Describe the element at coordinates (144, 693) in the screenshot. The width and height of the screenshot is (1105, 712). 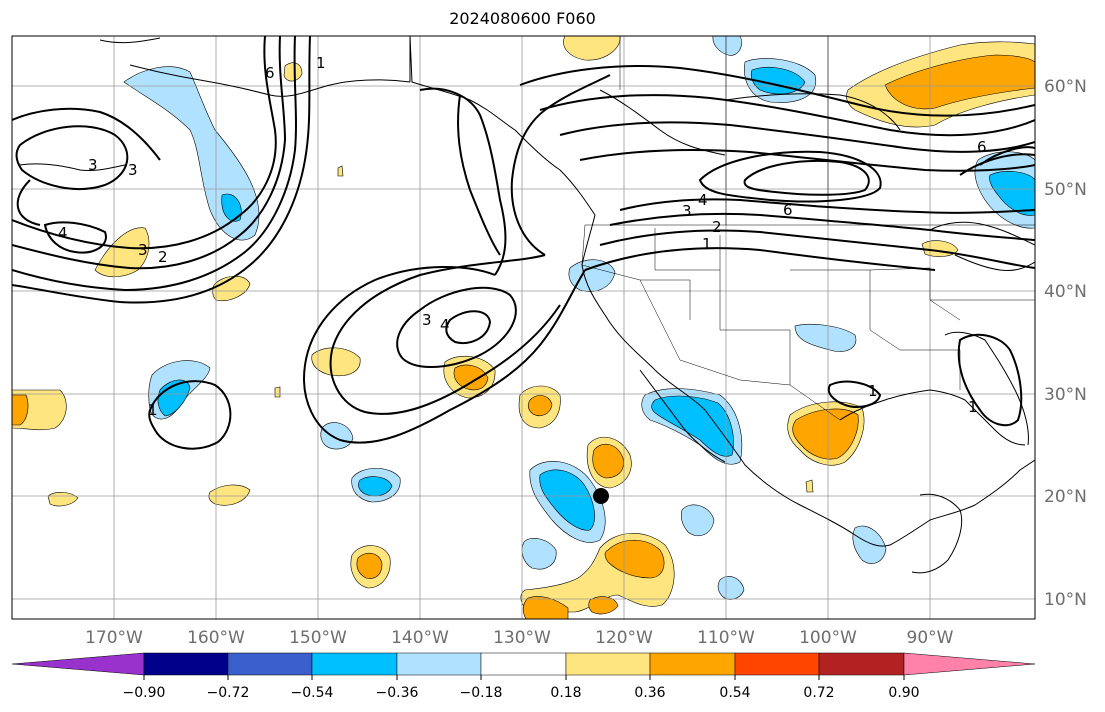
I see `colorbar-tick-label: −0.90` at that location.